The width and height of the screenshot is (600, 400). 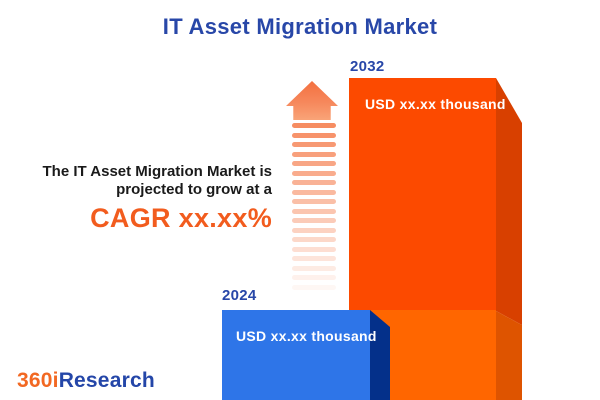 I want to click on growth-arrow-stripes, so click(x=314, y=209).